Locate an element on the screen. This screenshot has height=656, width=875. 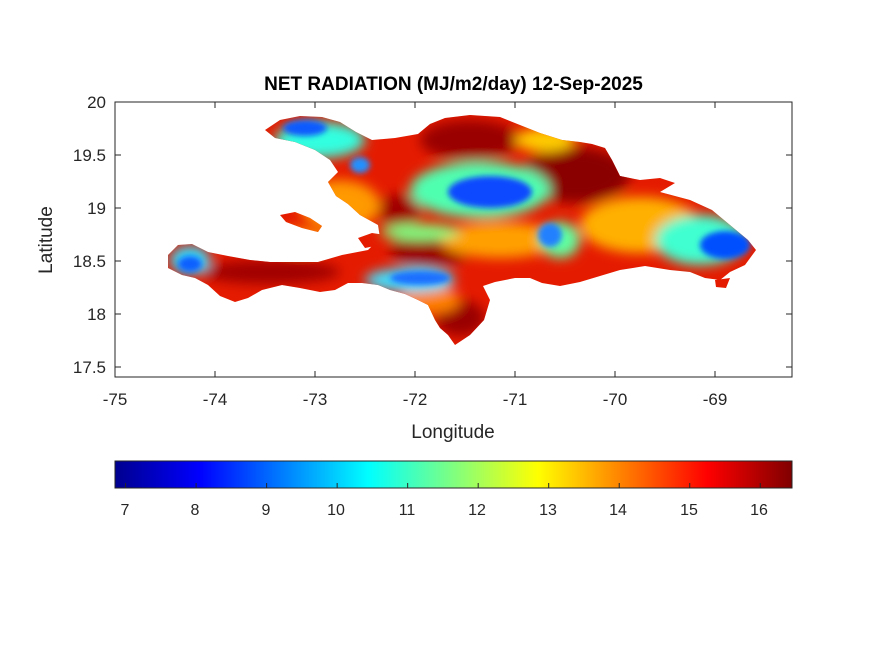
y-tick-label: 18.5 is located at coordinates (89, 261).